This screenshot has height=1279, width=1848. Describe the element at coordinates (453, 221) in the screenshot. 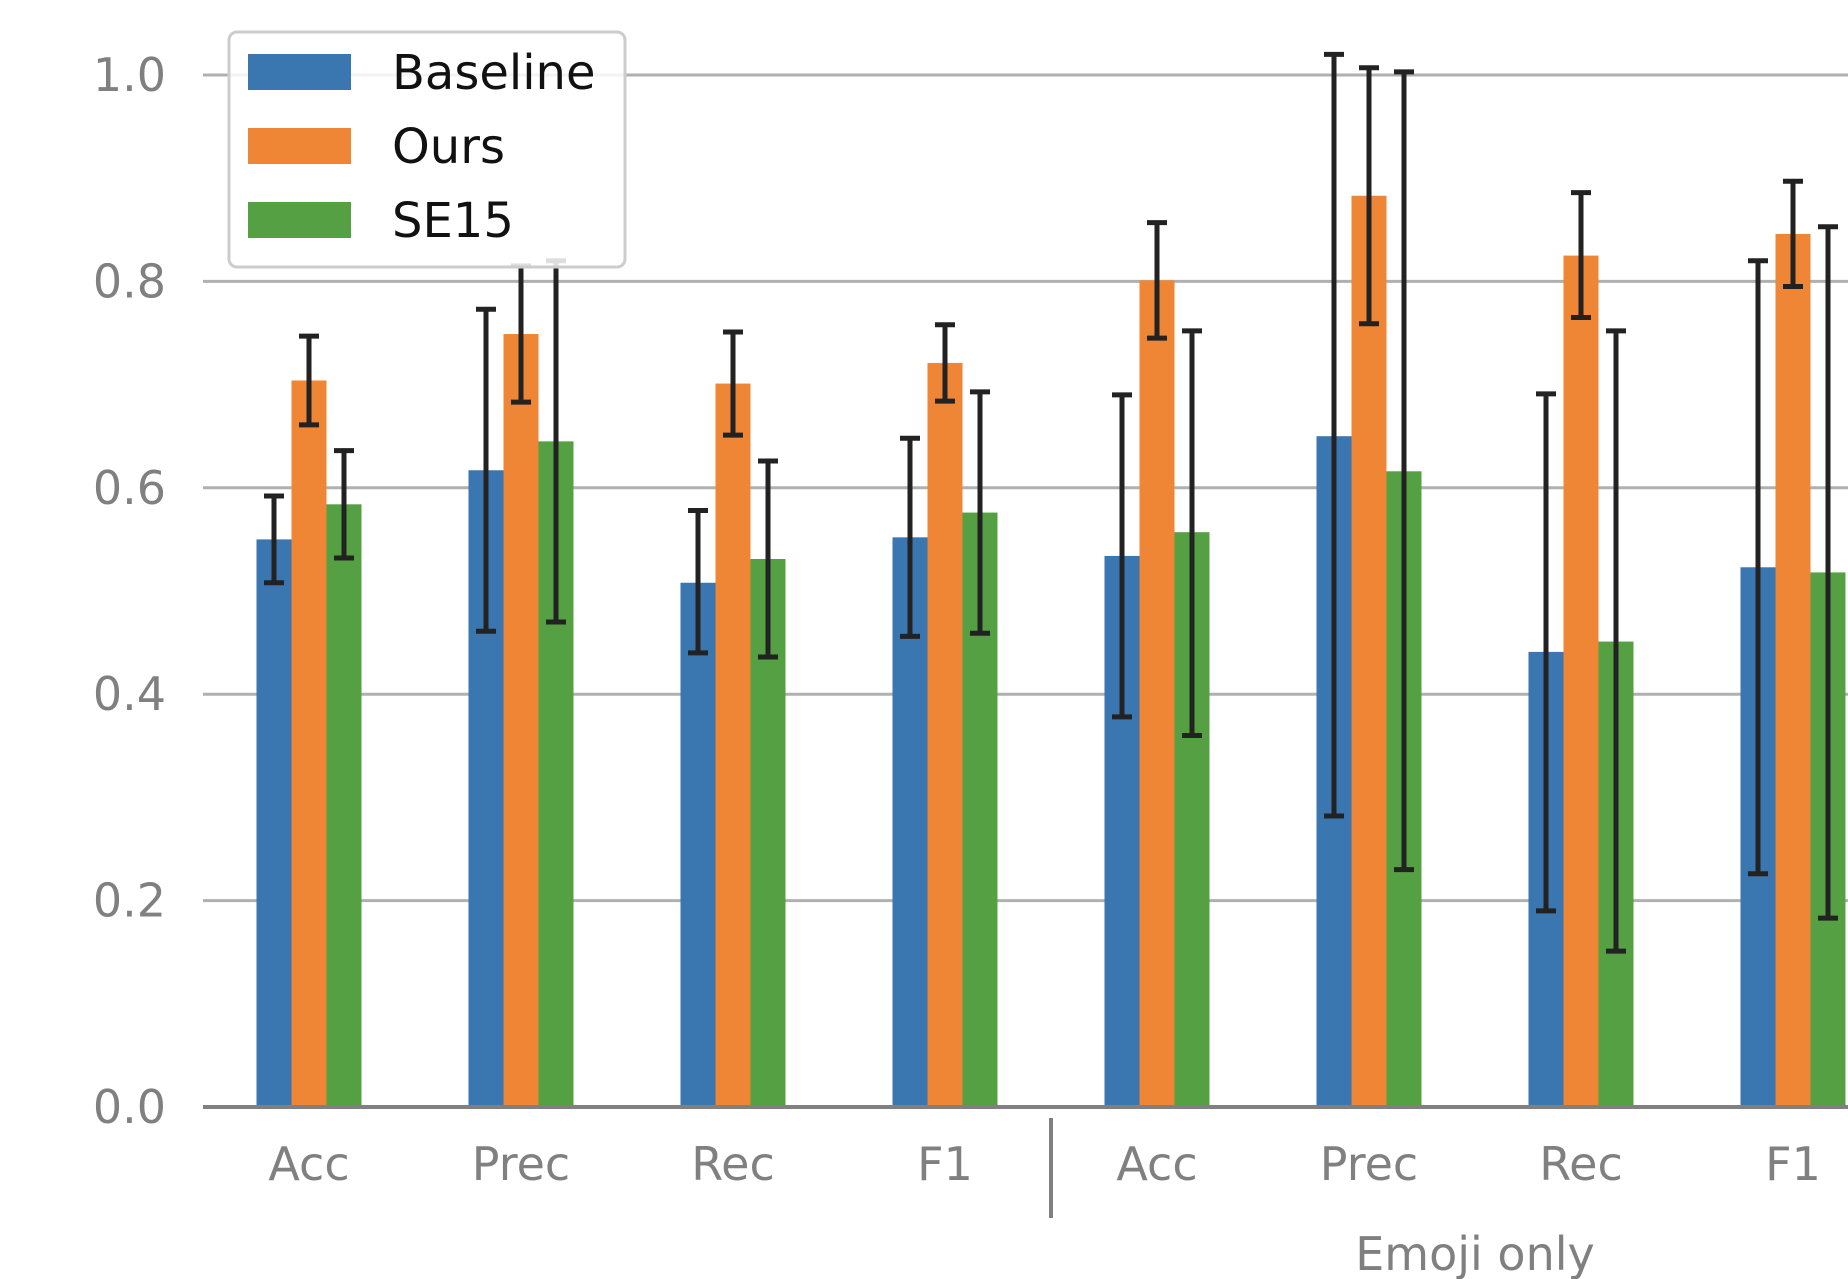

I see `legend-label: SE15` at that location.